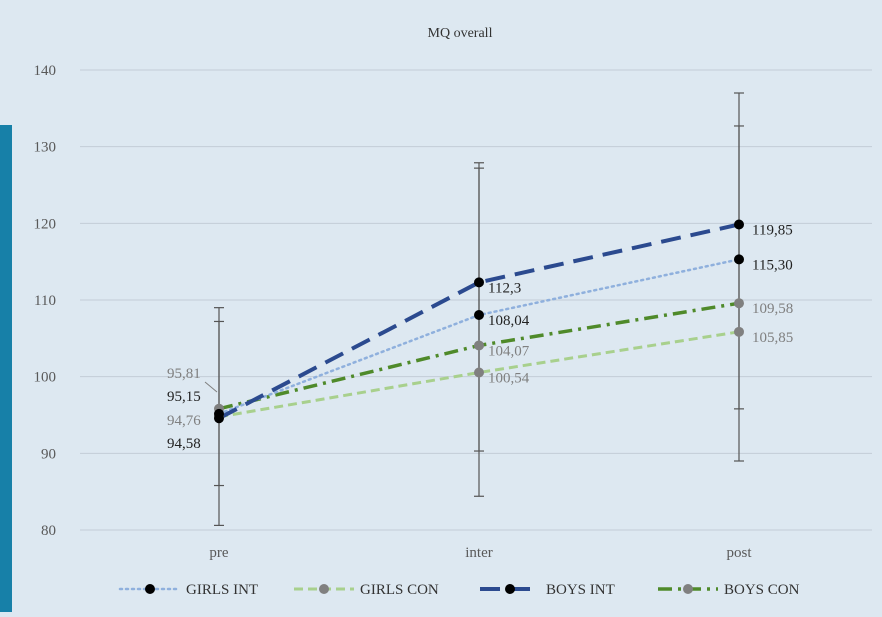  Describe the element at coordinates (218, 553) in the screenshot. I see `x-tick-label-pre: pre` at that location.